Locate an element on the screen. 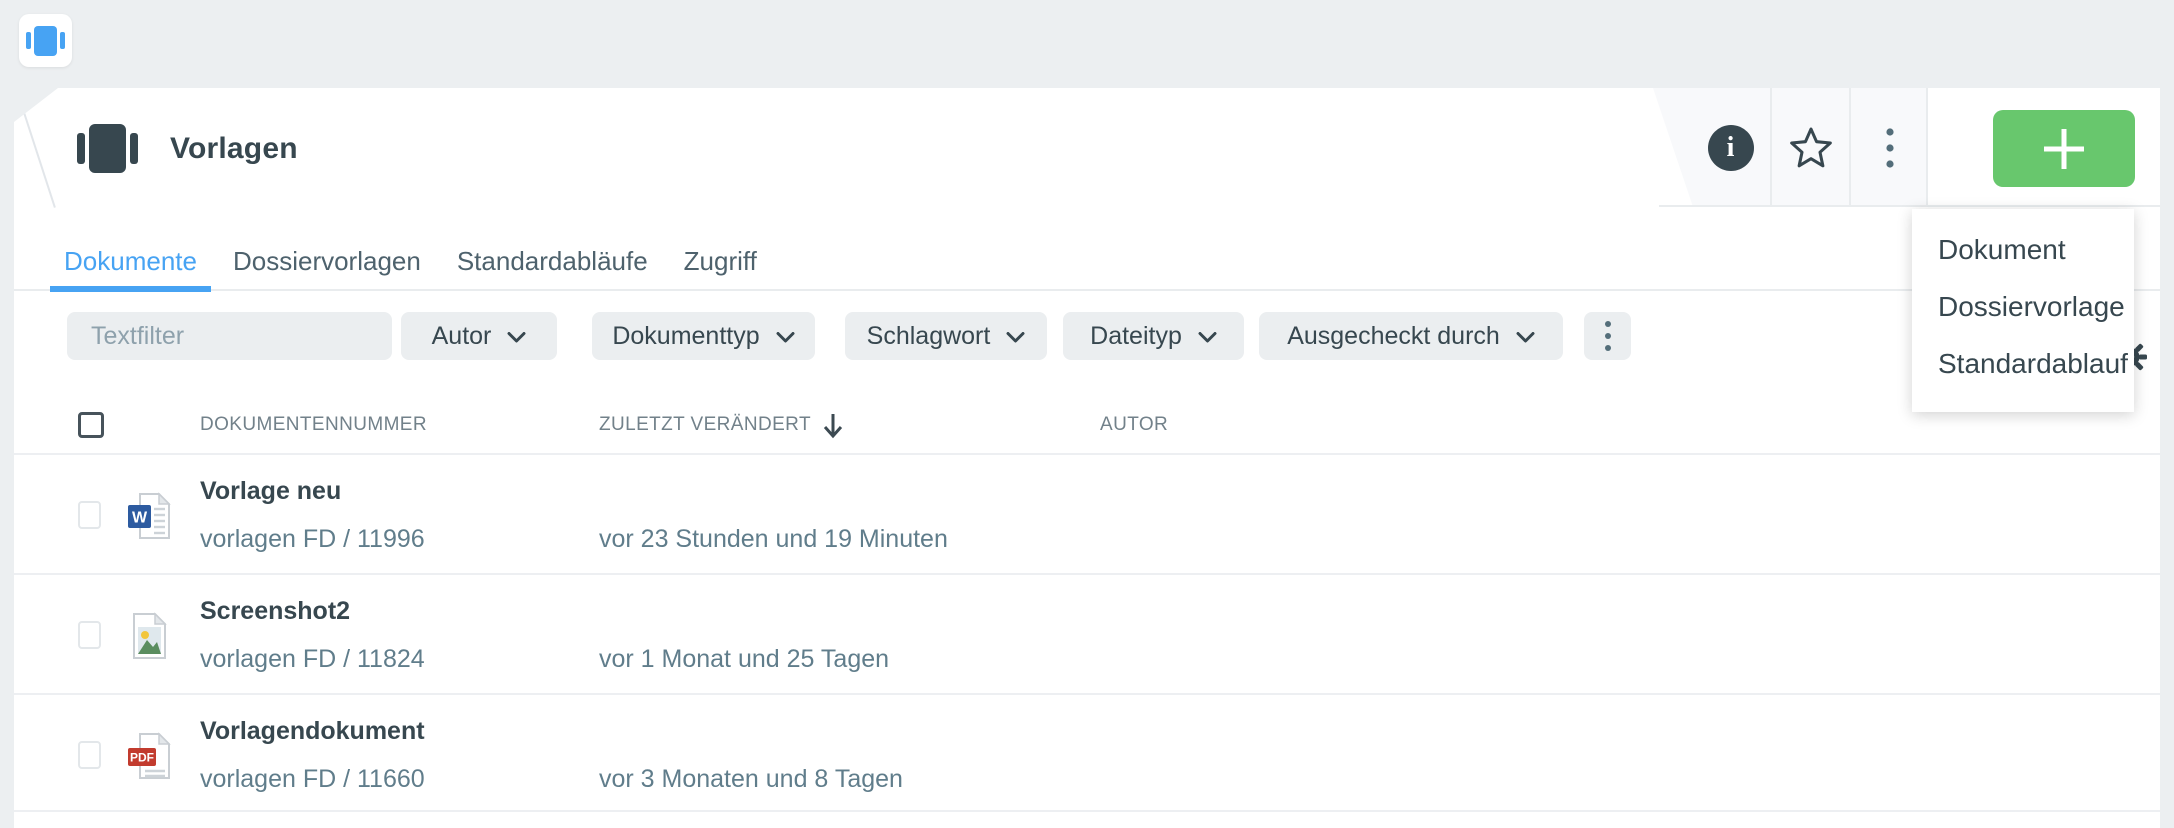 The image size is (2174, 828). more-button is located at coordinates (1888, 147).